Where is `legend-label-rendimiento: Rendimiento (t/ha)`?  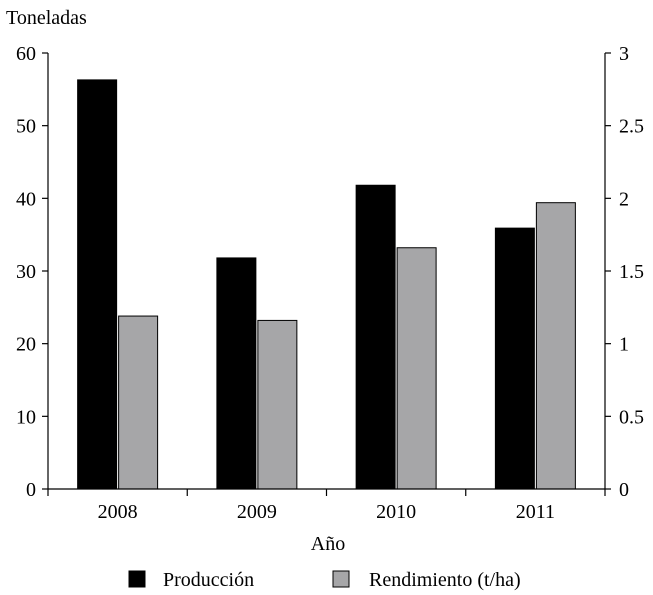
legend-label-rendimiento: Rendimiento (t/ha) is located at coordinates (445, 580).